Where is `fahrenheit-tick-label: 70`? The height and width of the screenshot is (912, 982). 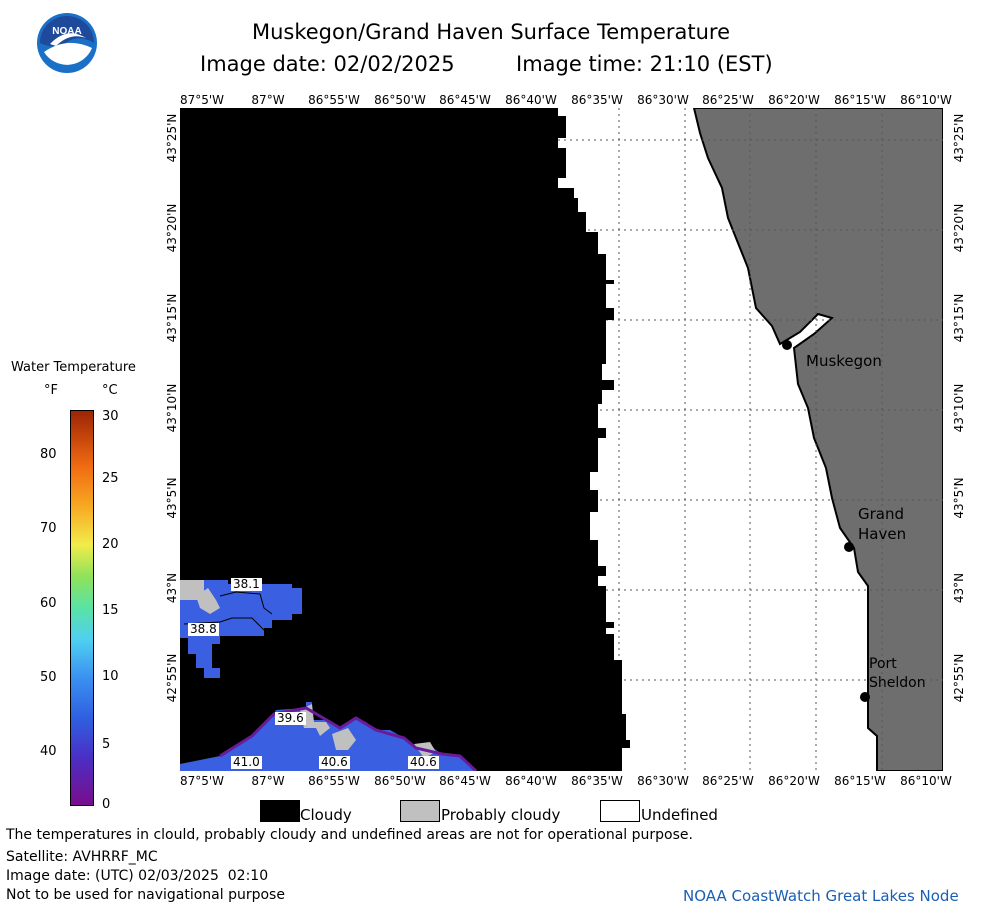
fahrenheit-tick-label: 70 is located at coordinates (48, 528).